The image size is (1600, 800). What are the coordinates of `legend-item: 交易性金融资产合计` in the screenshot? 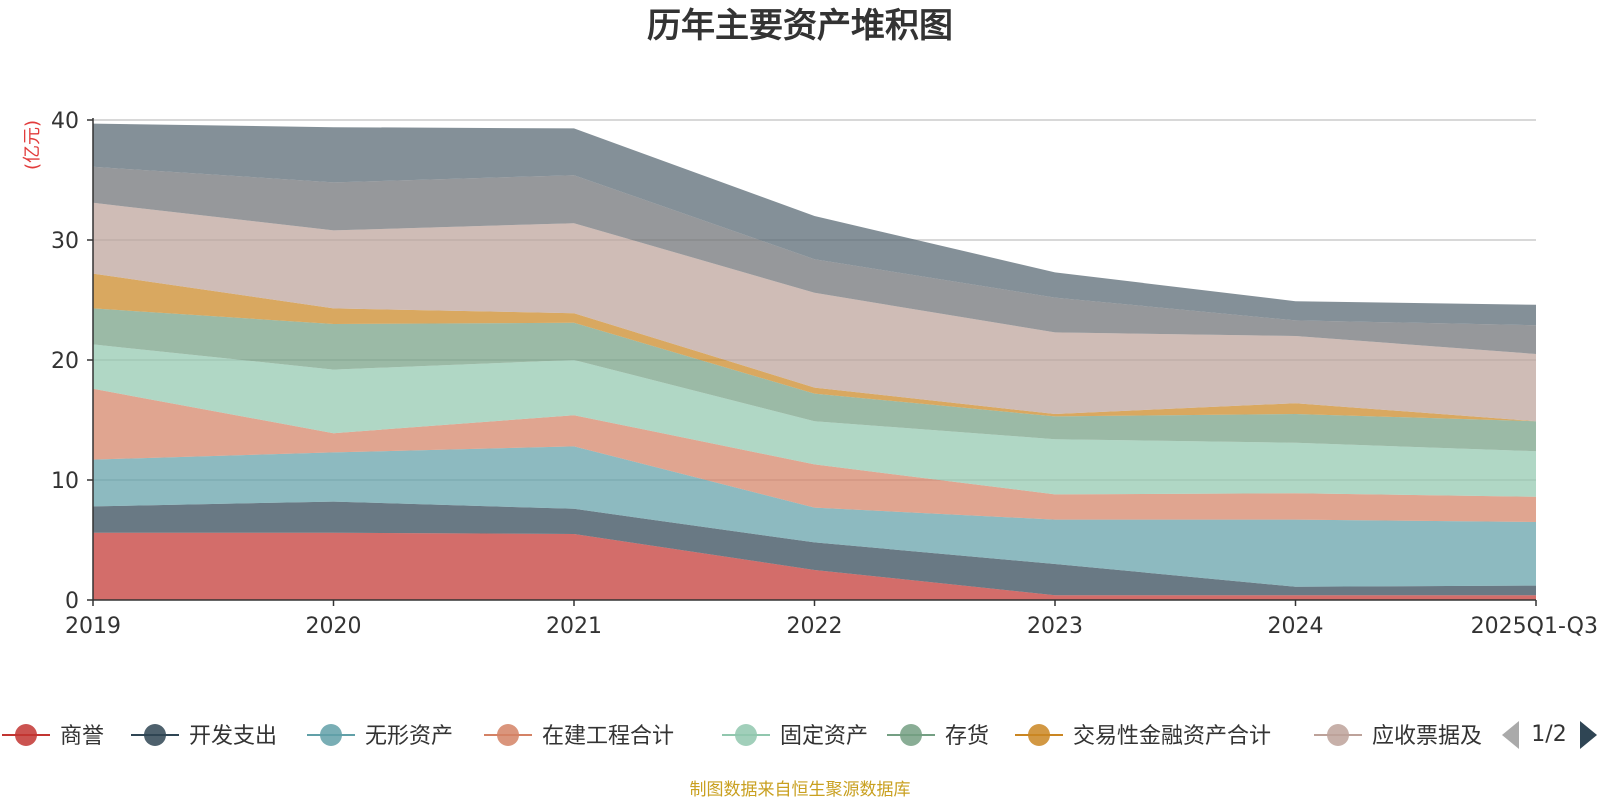 It's located at (1143, 736).